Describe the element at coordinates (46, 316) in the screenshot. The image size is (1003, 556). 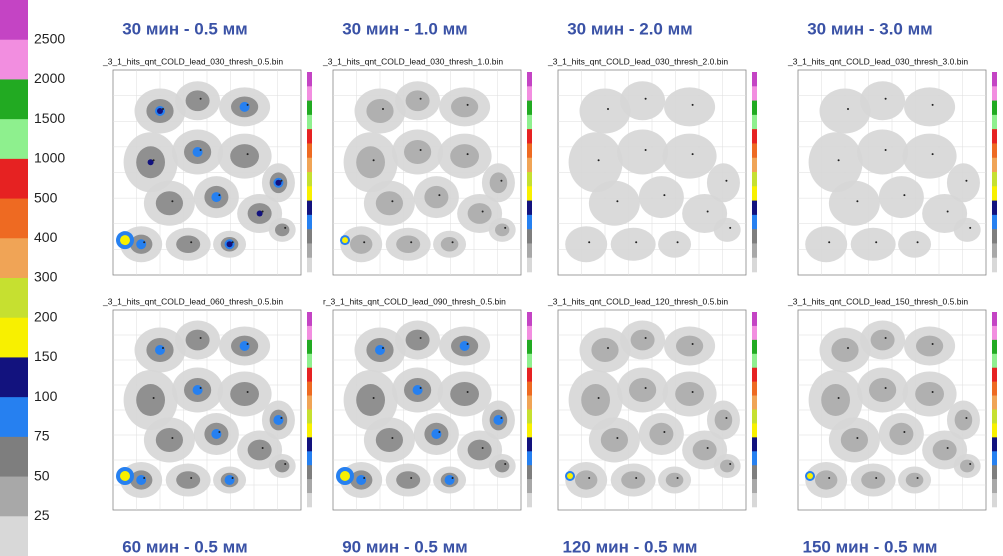
I see `legend-label: 200` at that location.